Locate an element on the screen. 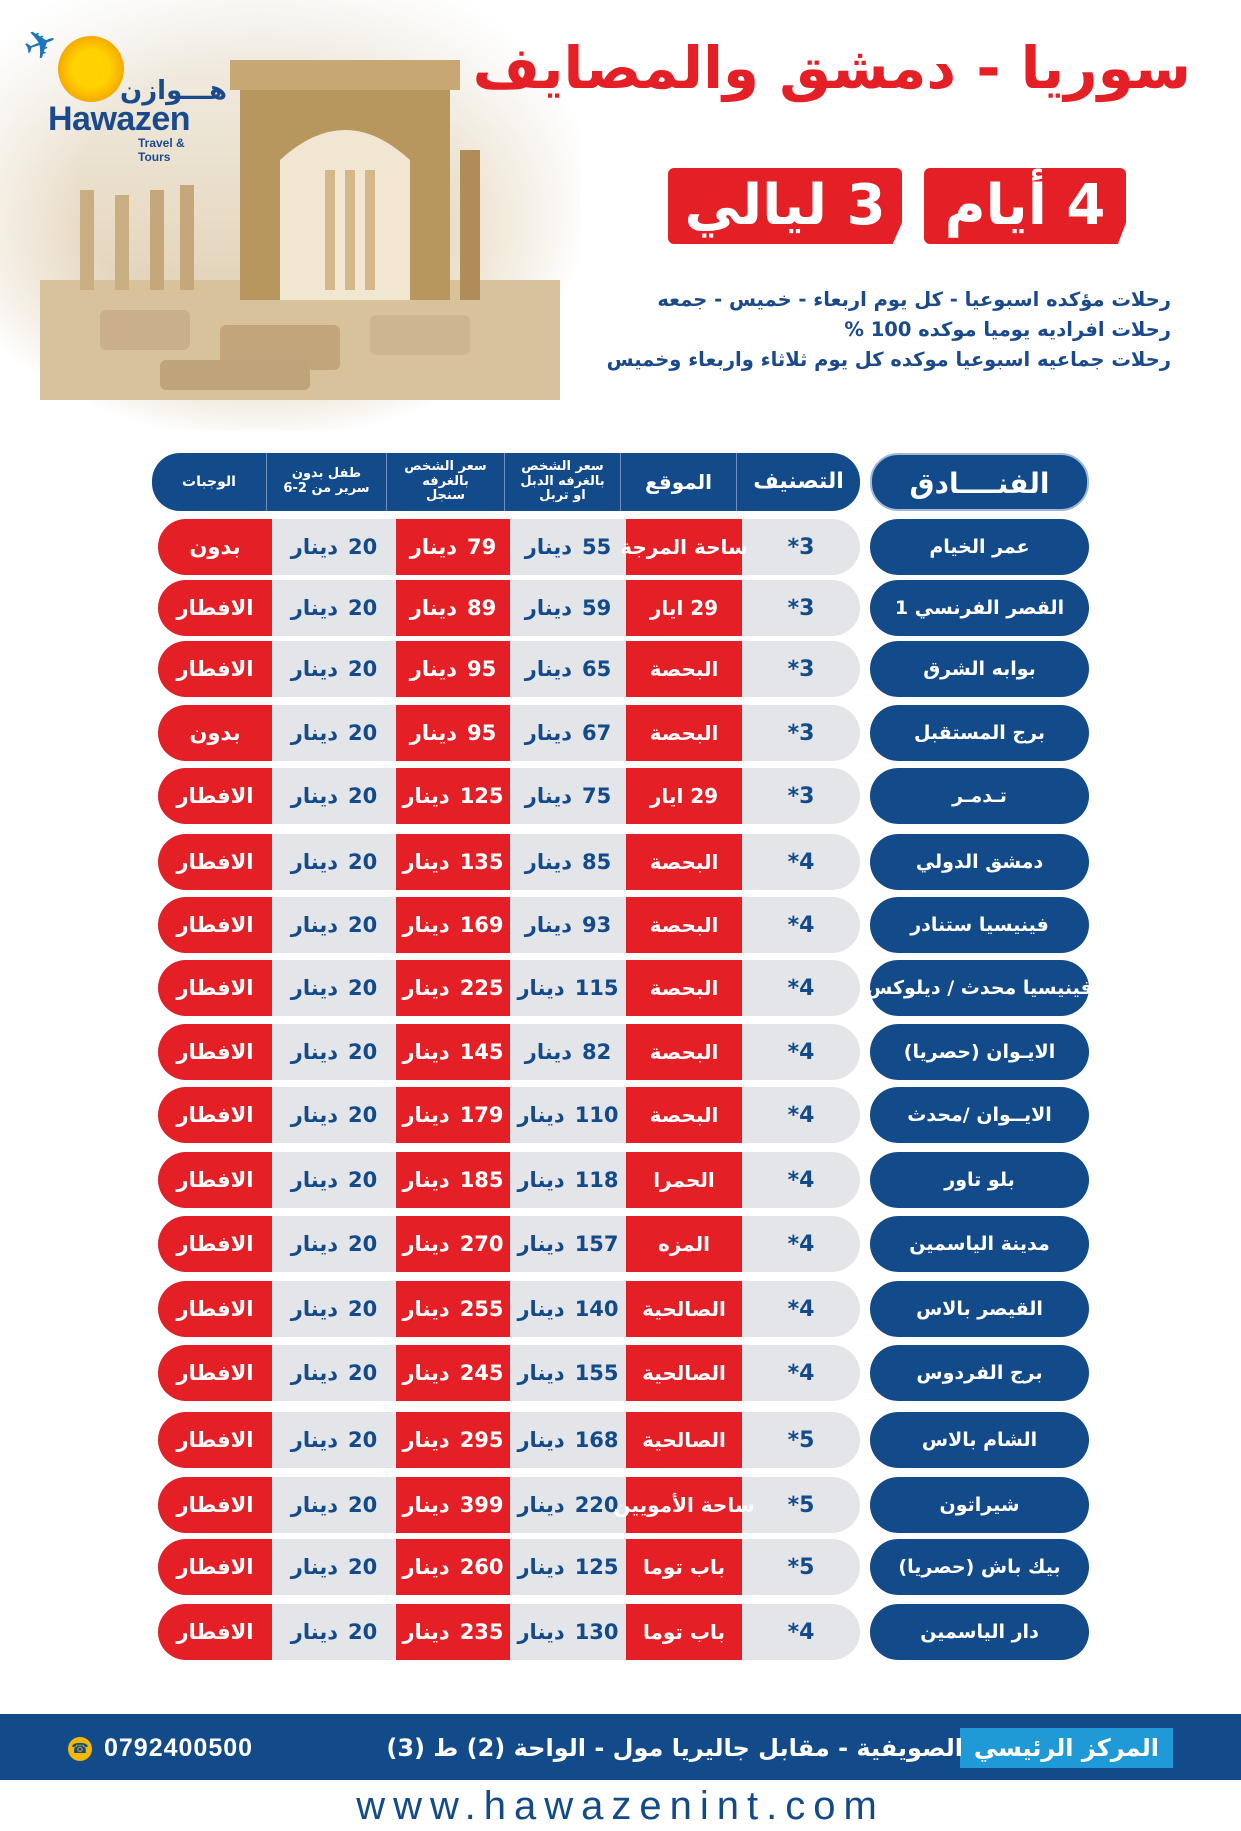 Image resolution: width=1241 pixels, height=1831 pixels. classification-cell: 5* is located at coordinates (801, 1567).